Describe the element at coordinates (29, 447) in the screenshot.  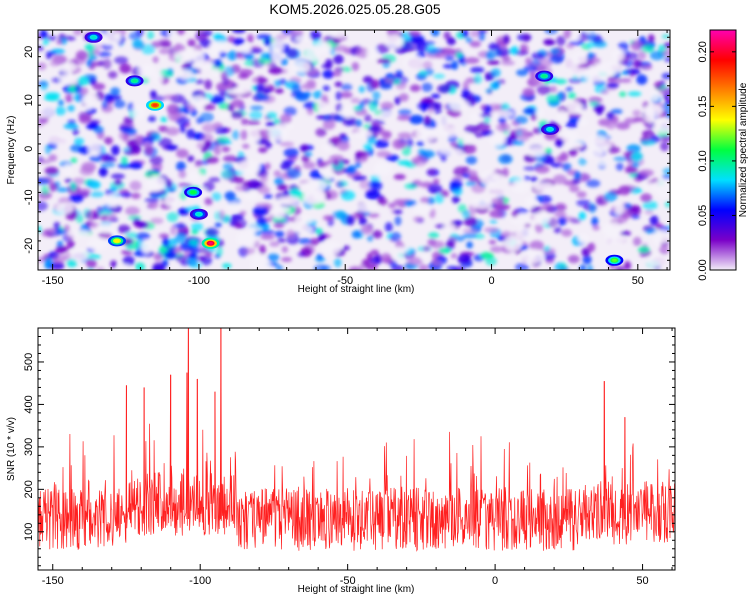
I see `y-tick-label: 300` at that location.